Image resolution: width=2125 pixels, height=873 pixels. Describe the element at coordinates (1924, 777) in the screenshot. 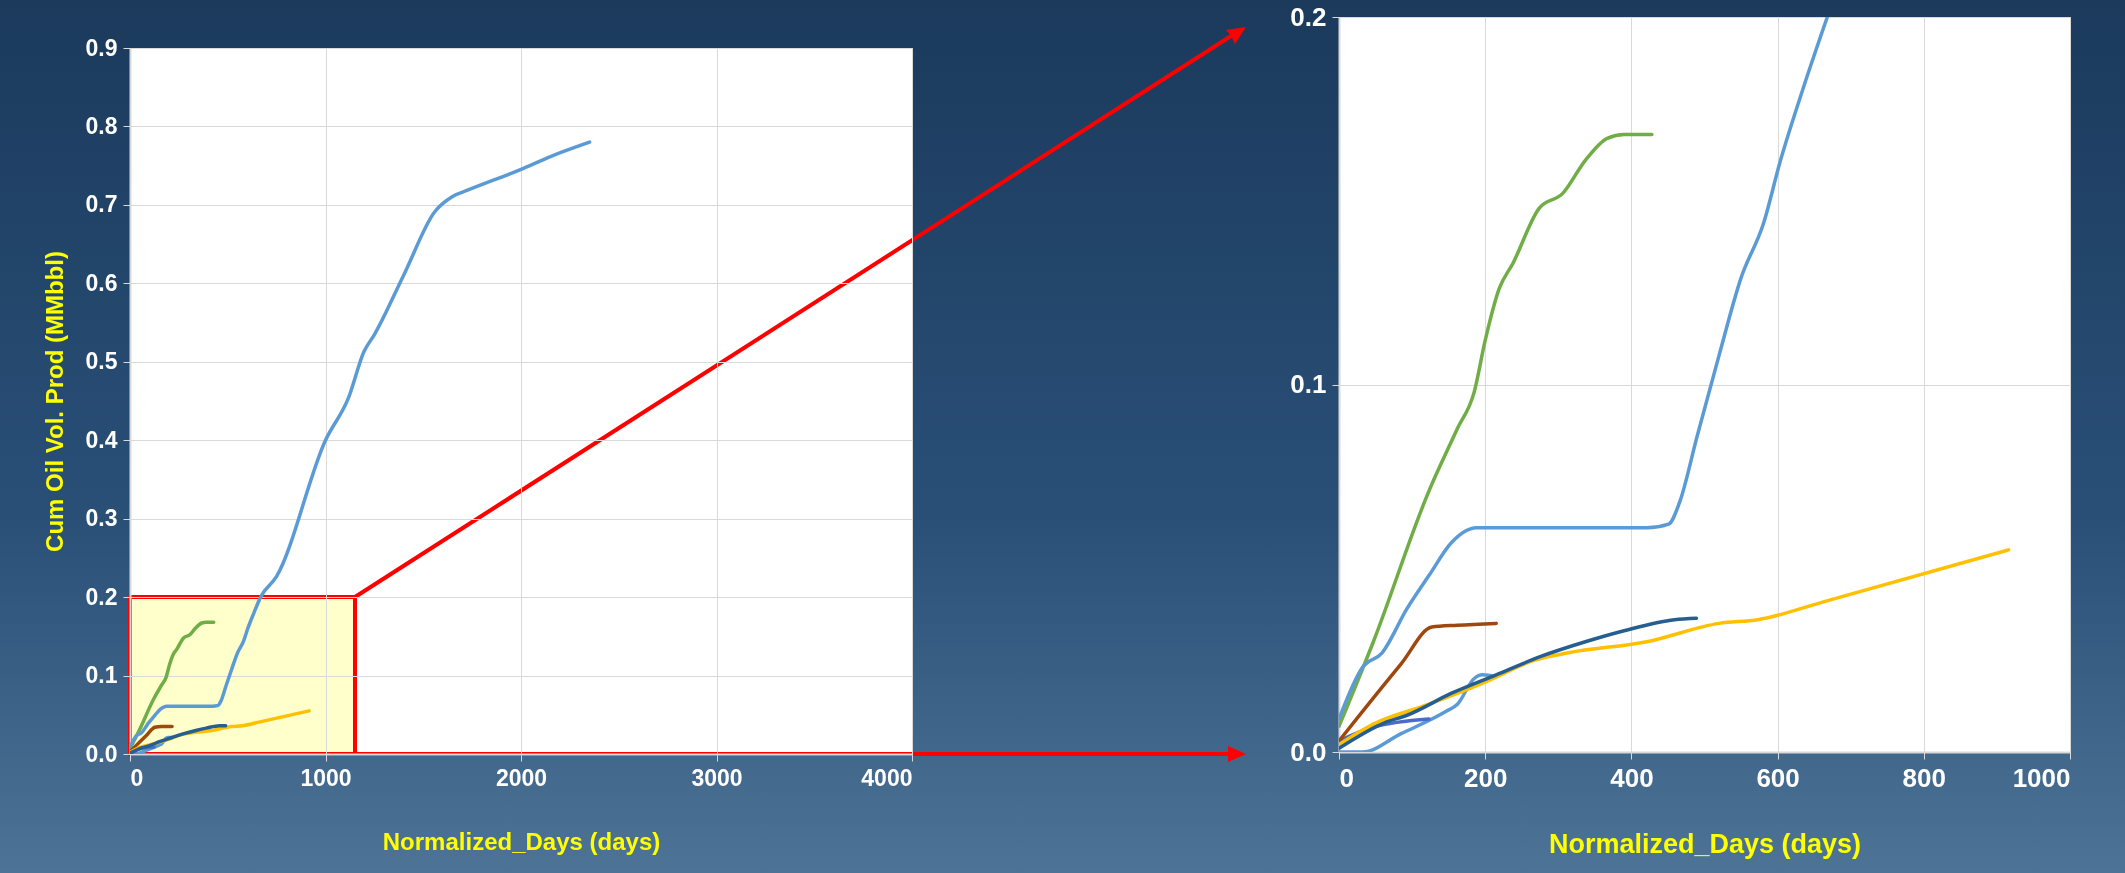

I see `x-tick-label: 800` at that location.